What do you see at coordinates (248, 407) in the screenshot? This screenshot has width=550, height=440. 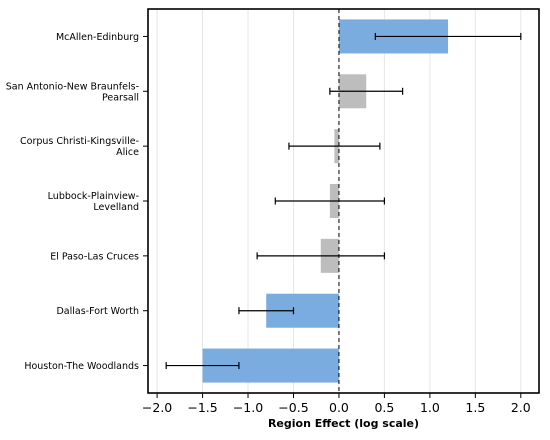 I see `x-tick-label: −1.0` at bounding box center [248, 407].